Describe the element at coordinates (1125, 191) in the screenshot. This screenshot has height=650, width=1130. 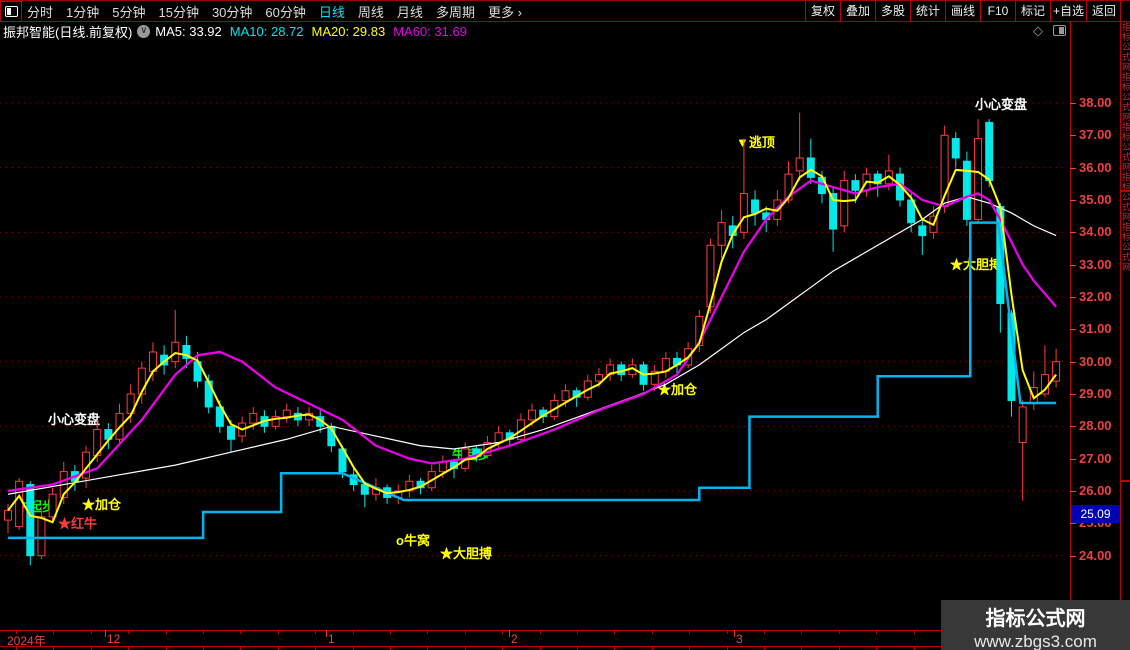
I see `strip-divider` at that location.